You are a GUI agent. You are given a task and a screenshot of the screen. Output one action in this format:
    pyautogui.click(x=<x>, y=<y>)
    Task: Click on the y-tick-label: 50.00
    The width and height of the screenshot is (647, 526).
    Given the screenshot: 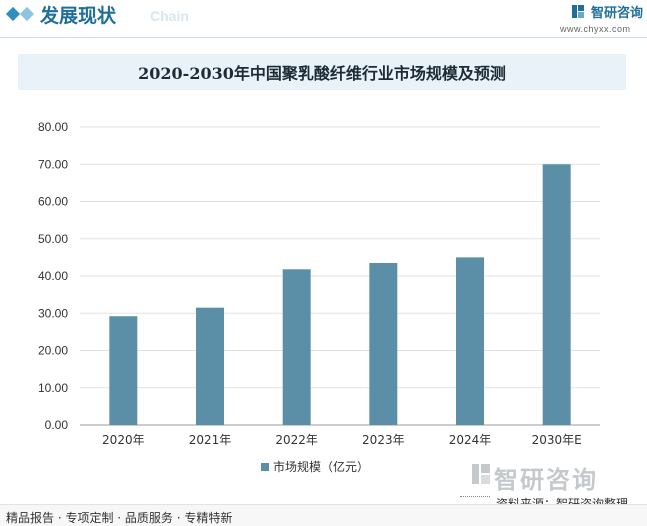 What is the action you would take?
    pyautogui.click(x=53, y=239)
    